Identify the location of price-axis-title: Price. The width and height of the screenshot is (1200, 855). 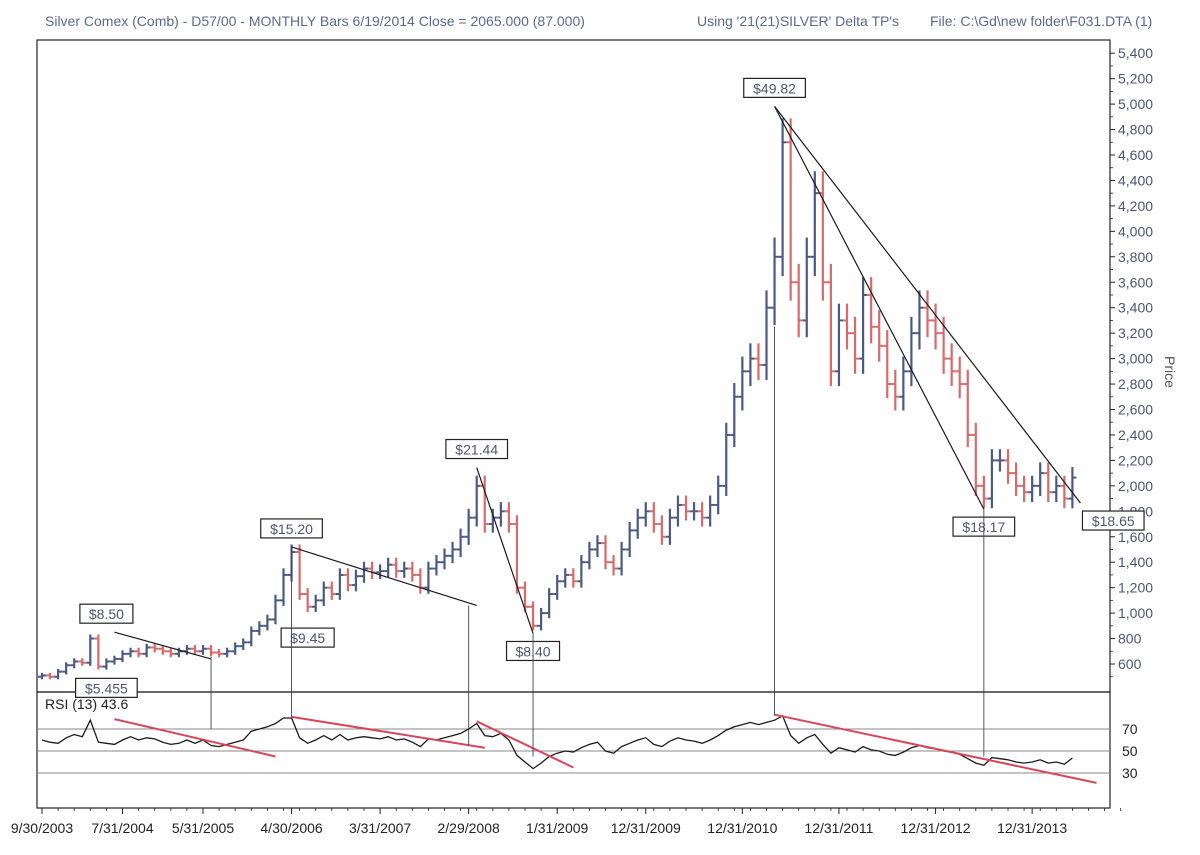
(1170, 372).